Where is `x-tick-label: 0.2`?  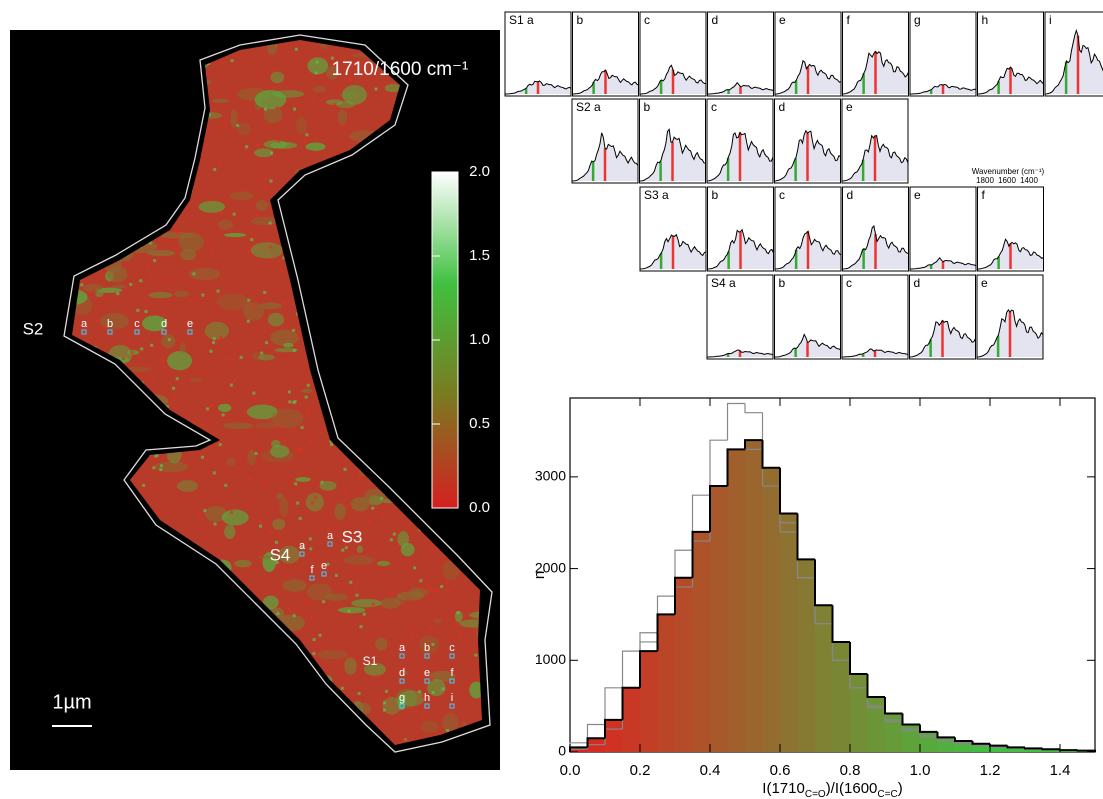
x-tick-label: 0.2 is located at coordinates (640, 770).